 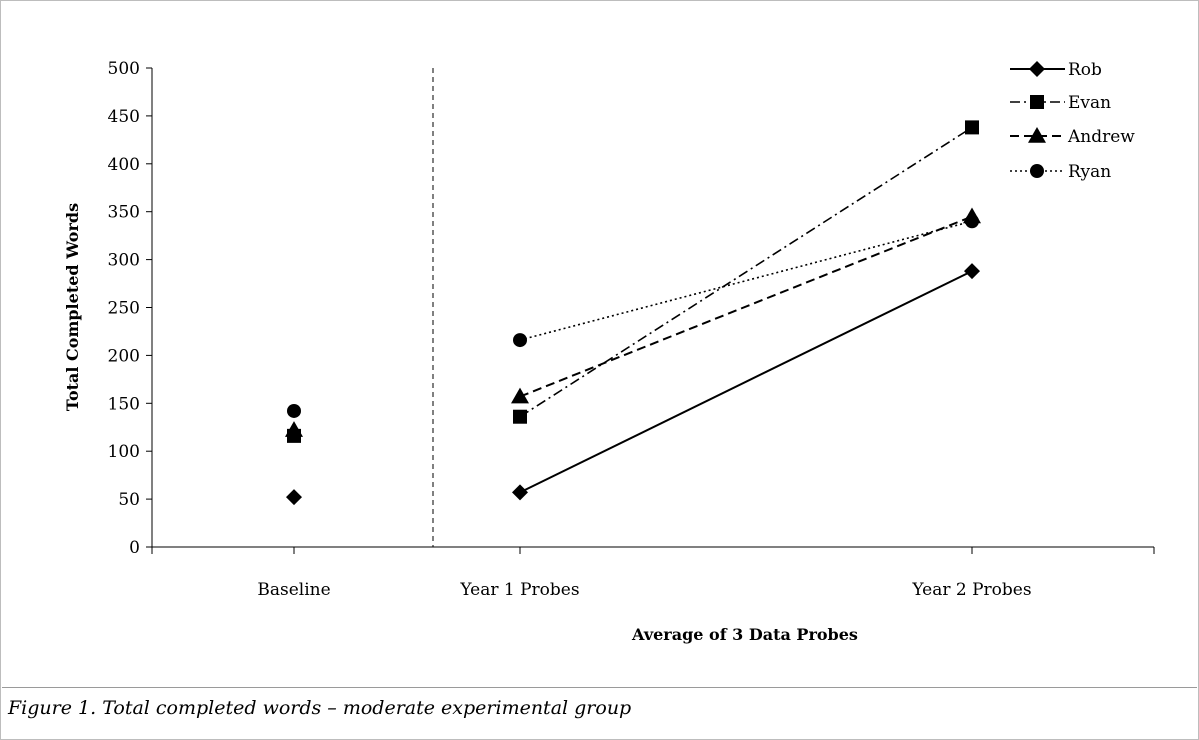 What do you see at coordinates (1089, 172) in the screenshot?
I see `legend-label-ryan: Ryan` at bounding box center [1089, 172].